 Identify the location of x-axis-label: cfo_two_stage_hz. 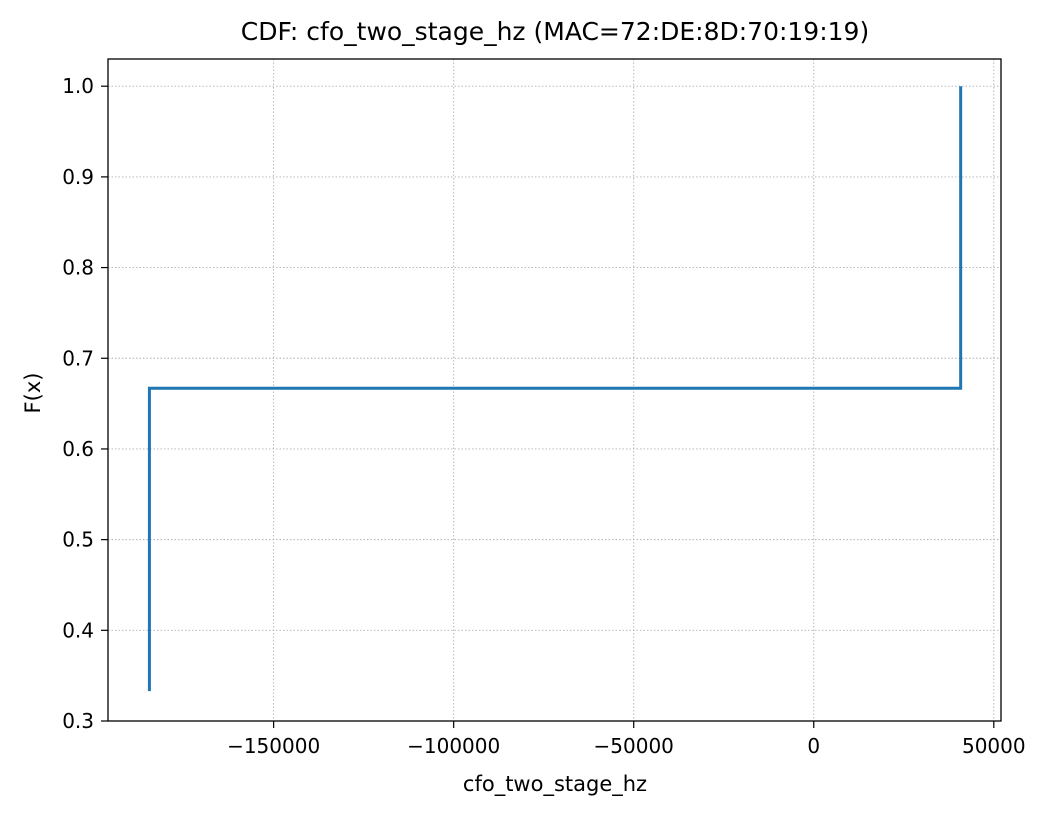
(555, 784).